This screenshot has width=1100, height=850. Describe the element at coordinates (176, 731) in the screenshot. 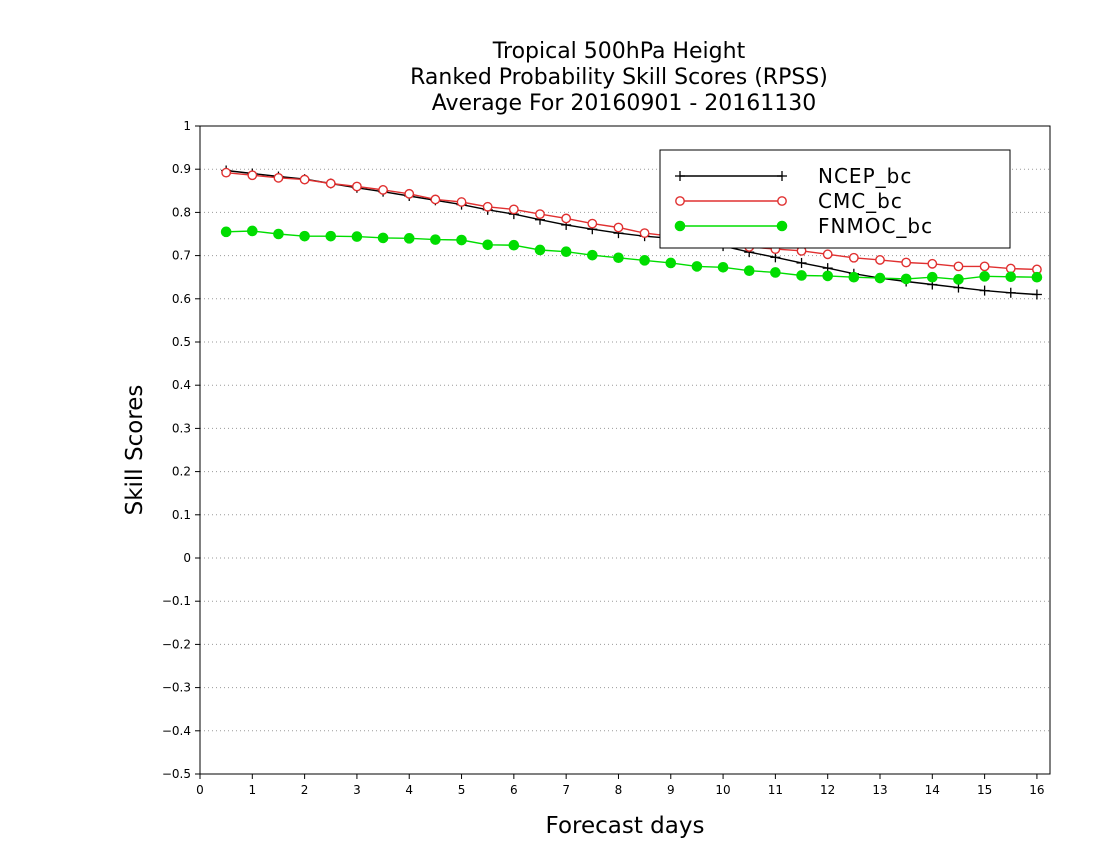

I see `y-tick-label: −0.4` at that location.